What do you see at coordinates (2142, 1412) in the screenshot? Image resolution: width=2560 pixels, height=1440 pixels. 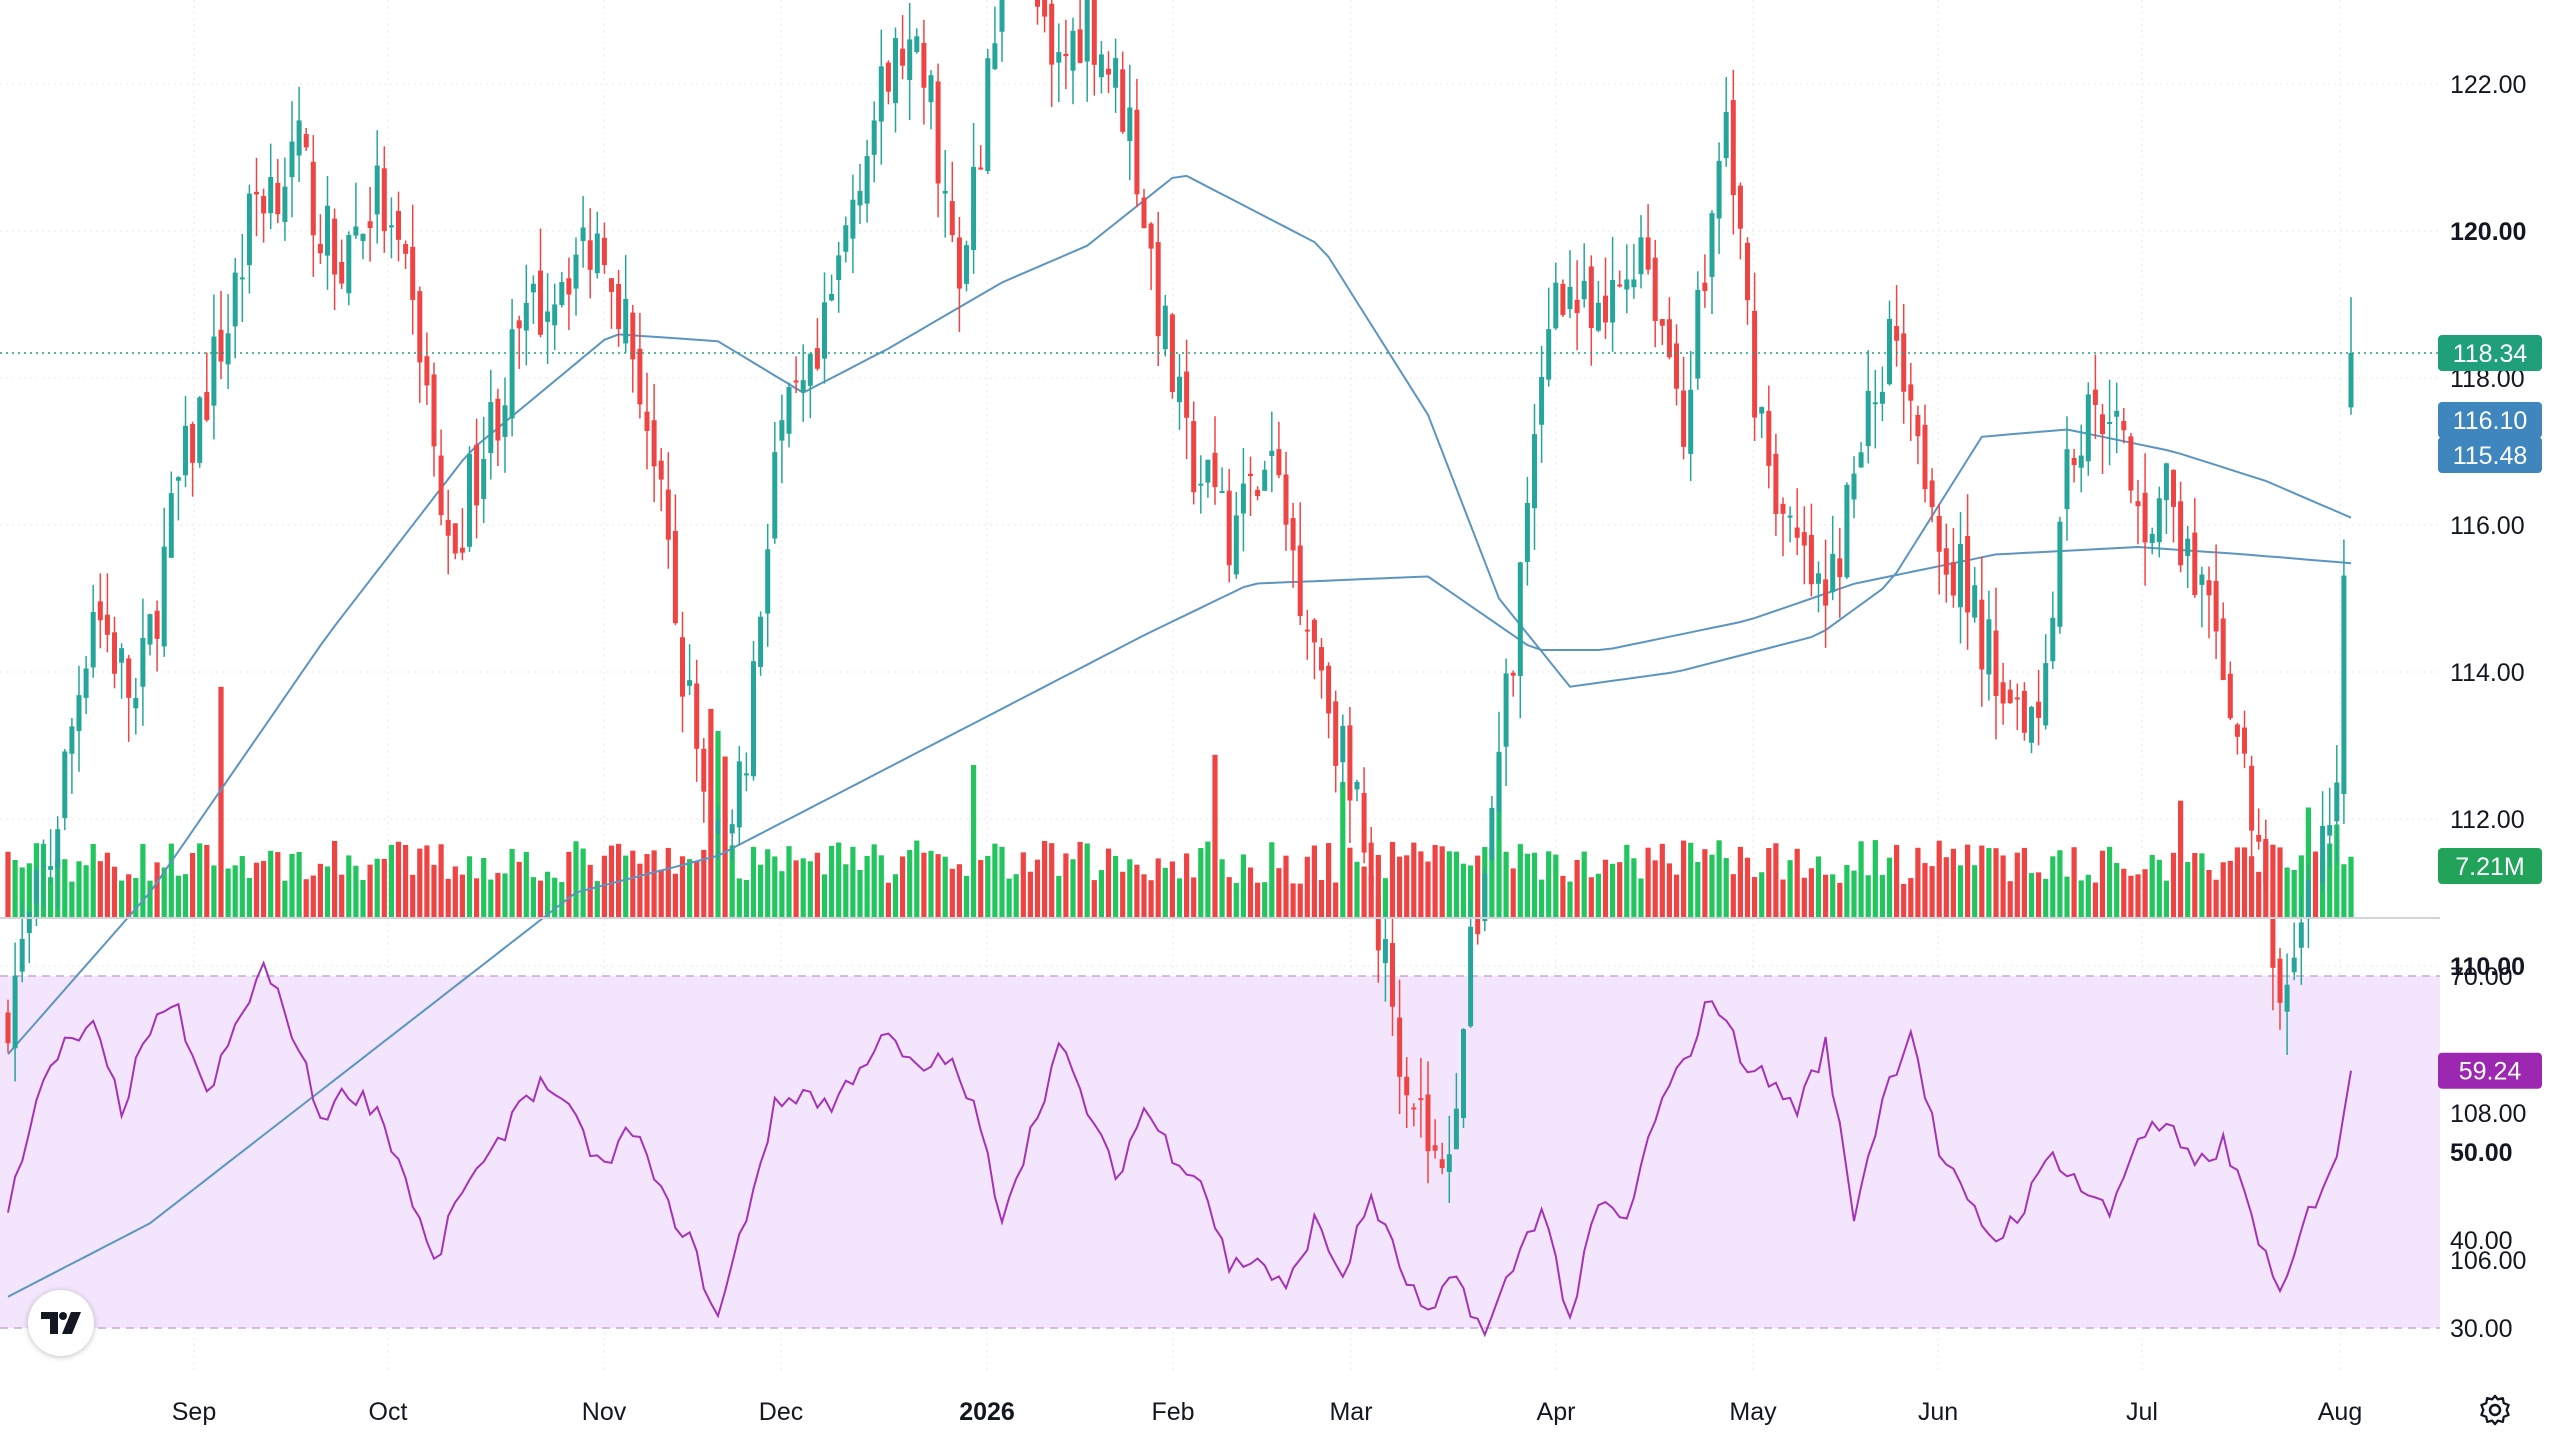 I see `time-tick-label: Jul` at bounding box center [2142, 1412].